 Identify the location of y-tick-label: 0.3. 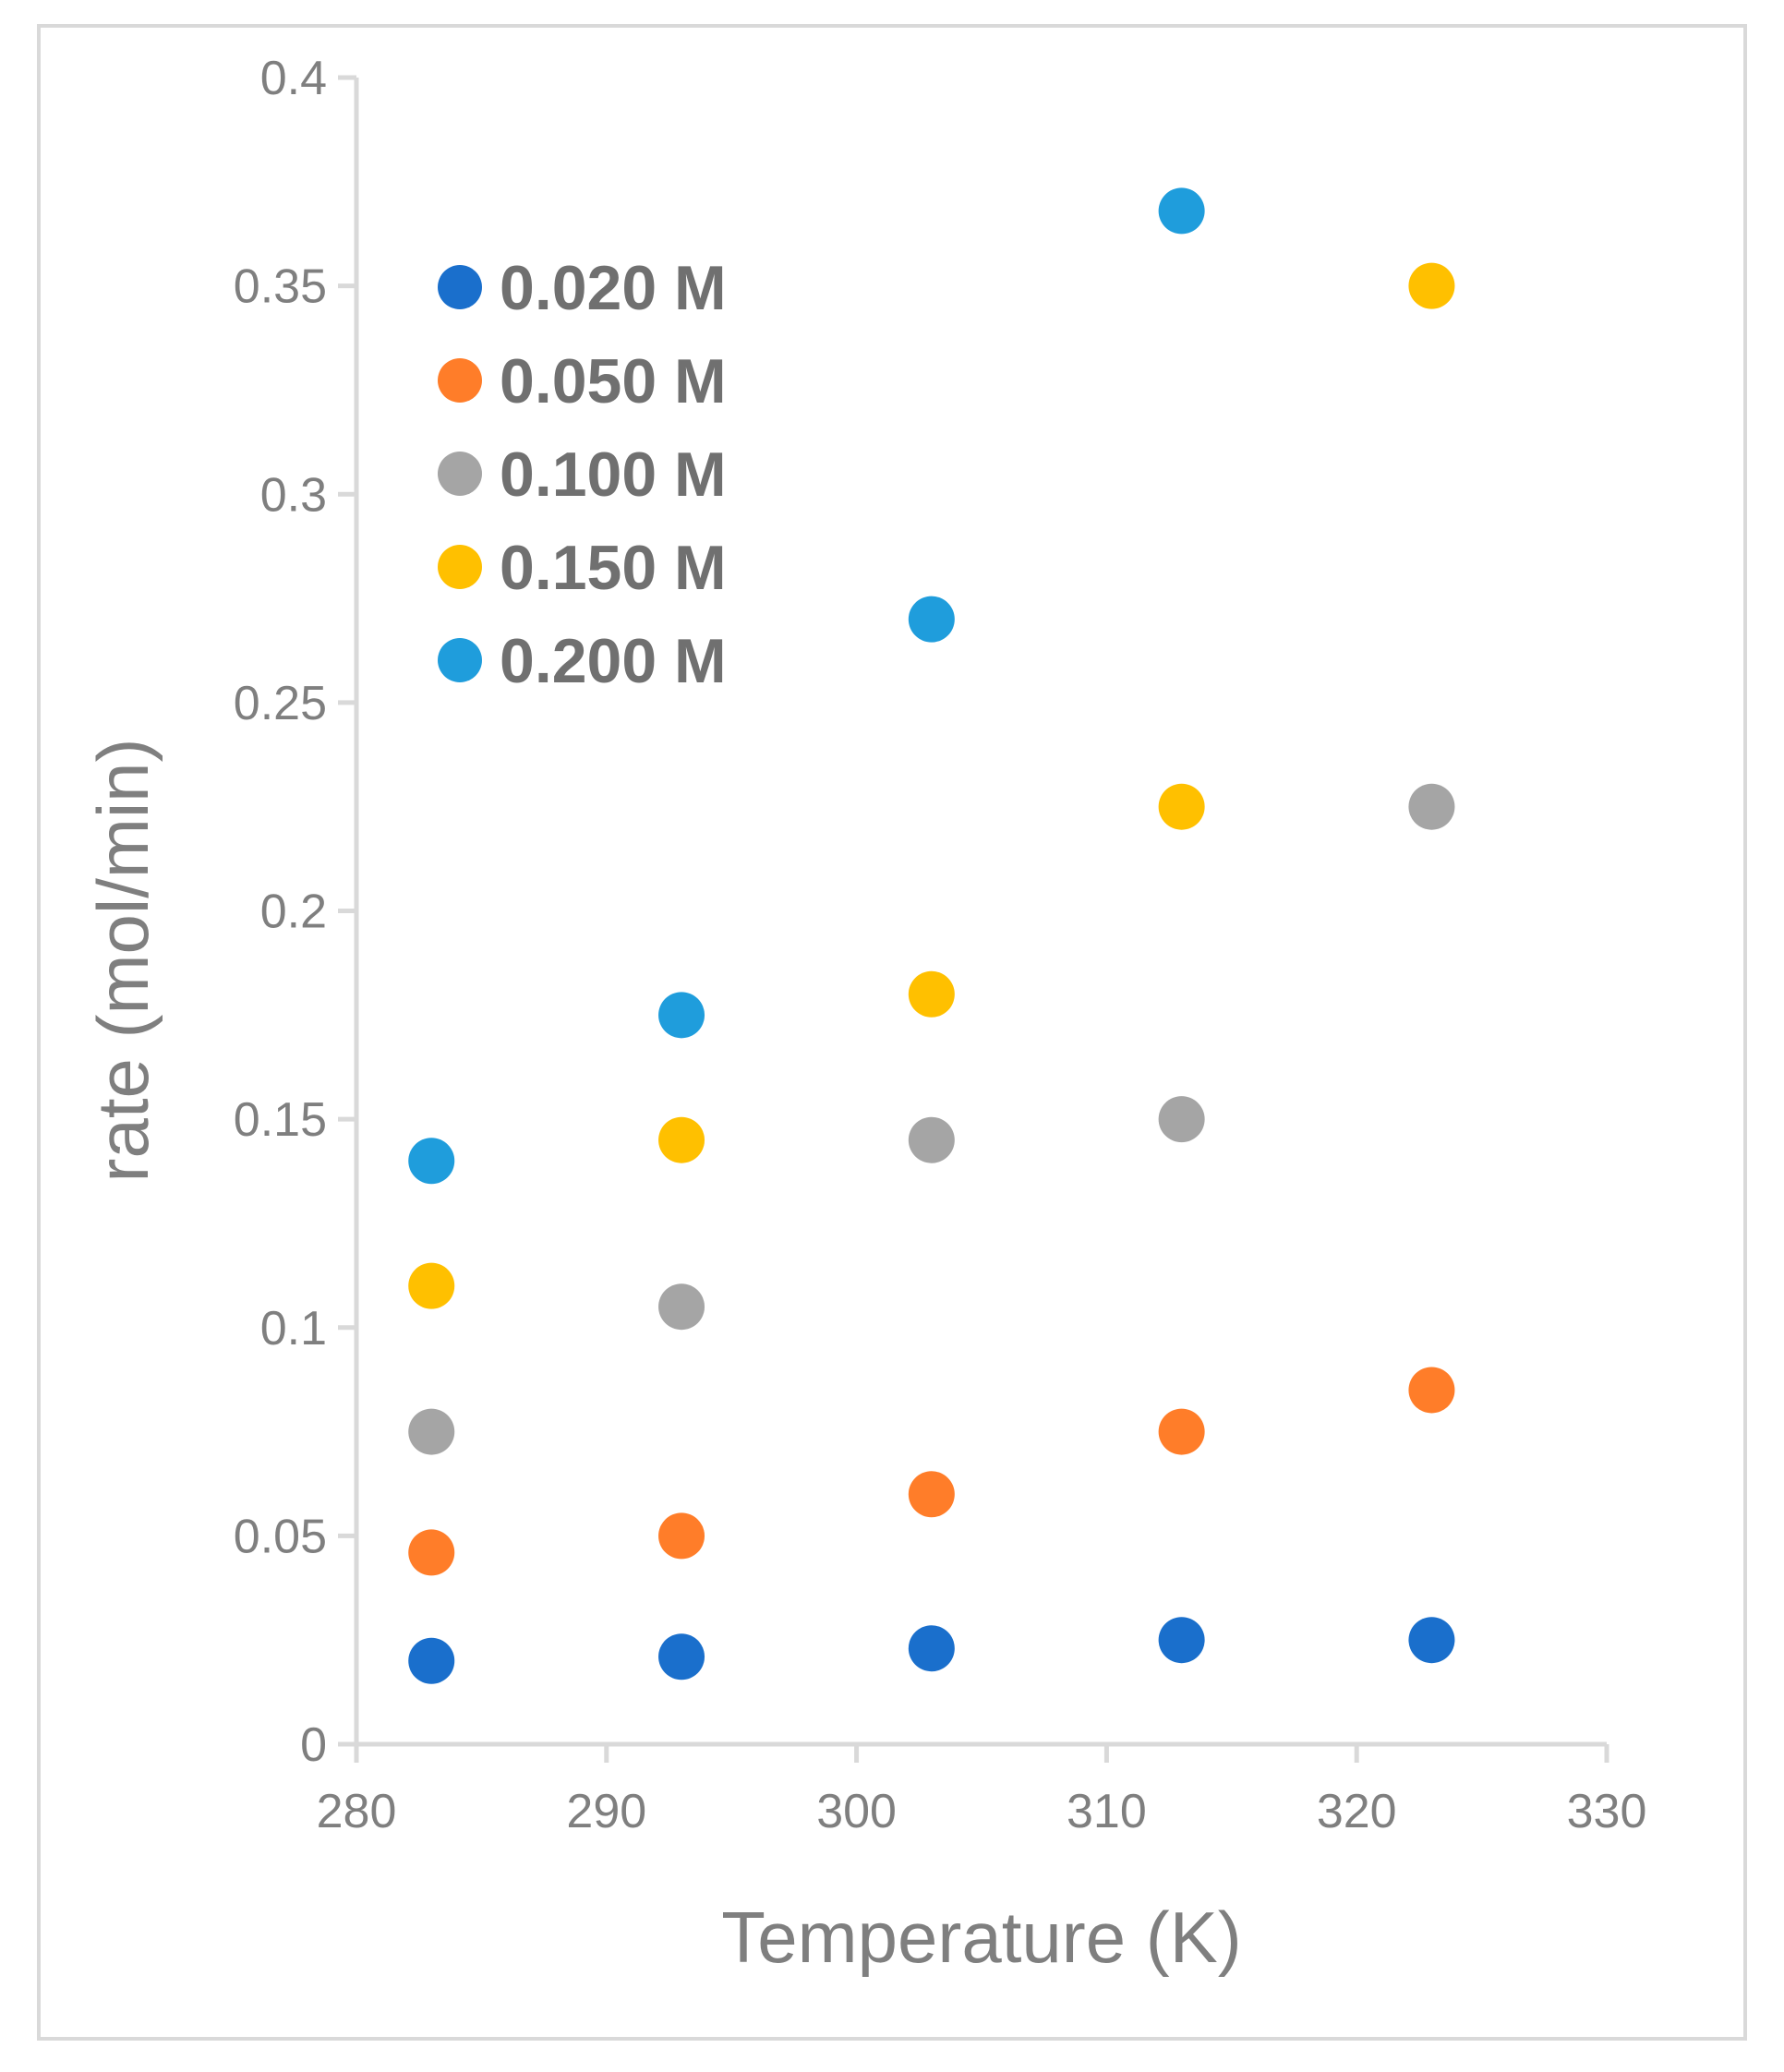
(293, 495).